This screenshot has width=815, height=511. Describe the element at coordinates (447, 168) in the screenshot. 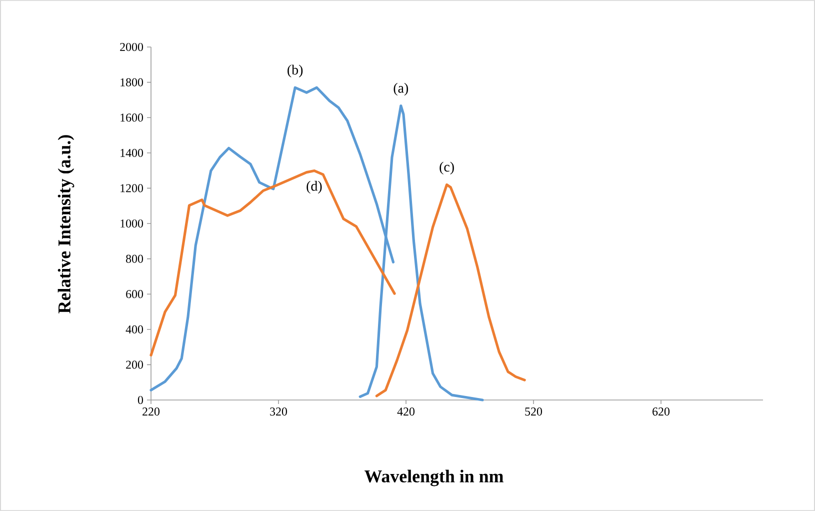

I see `series-label: (c)` at that location.